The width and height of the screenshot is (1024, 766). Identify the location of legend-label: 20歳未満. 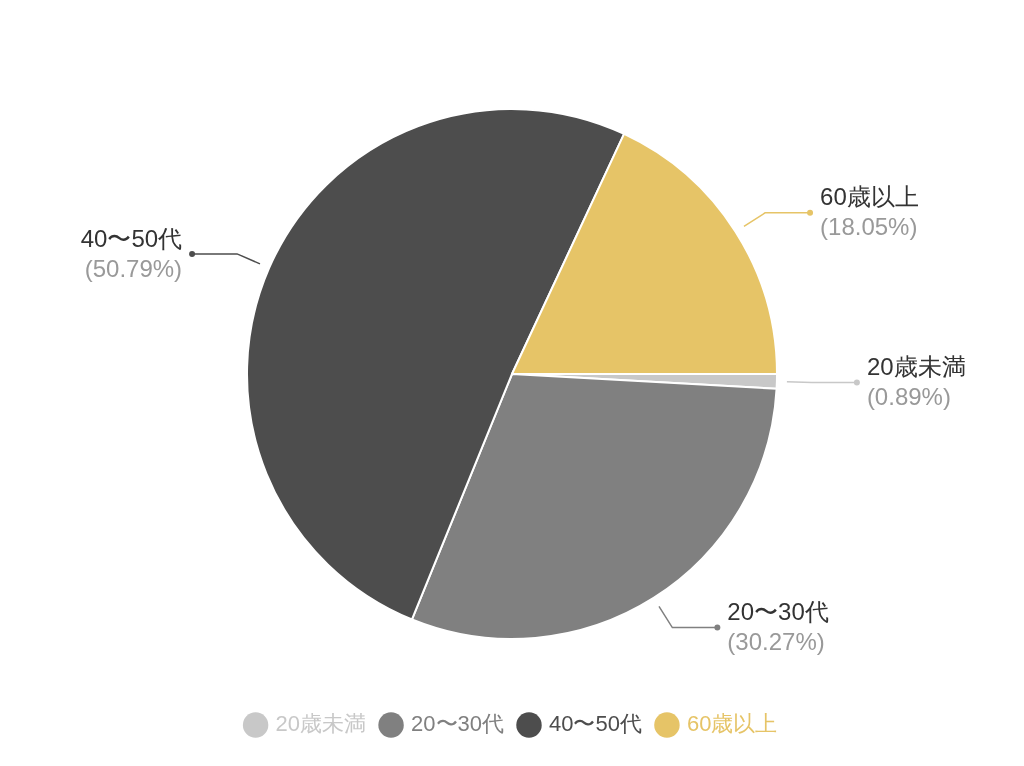
(916, 367).